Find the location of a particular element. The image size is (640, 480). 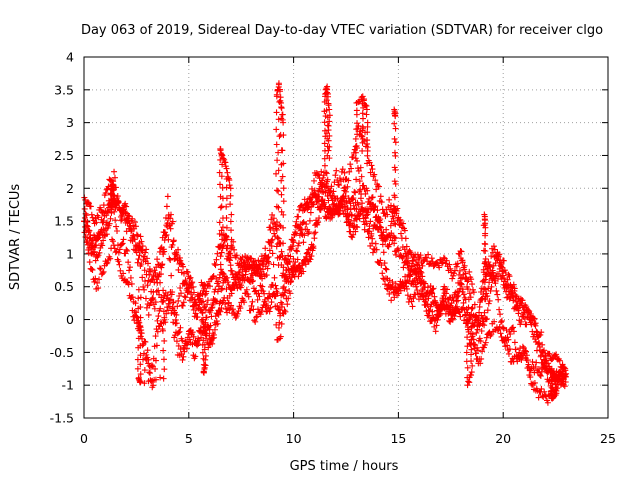

y-tick-label: 0.5 is located at coordinates (64, 286).